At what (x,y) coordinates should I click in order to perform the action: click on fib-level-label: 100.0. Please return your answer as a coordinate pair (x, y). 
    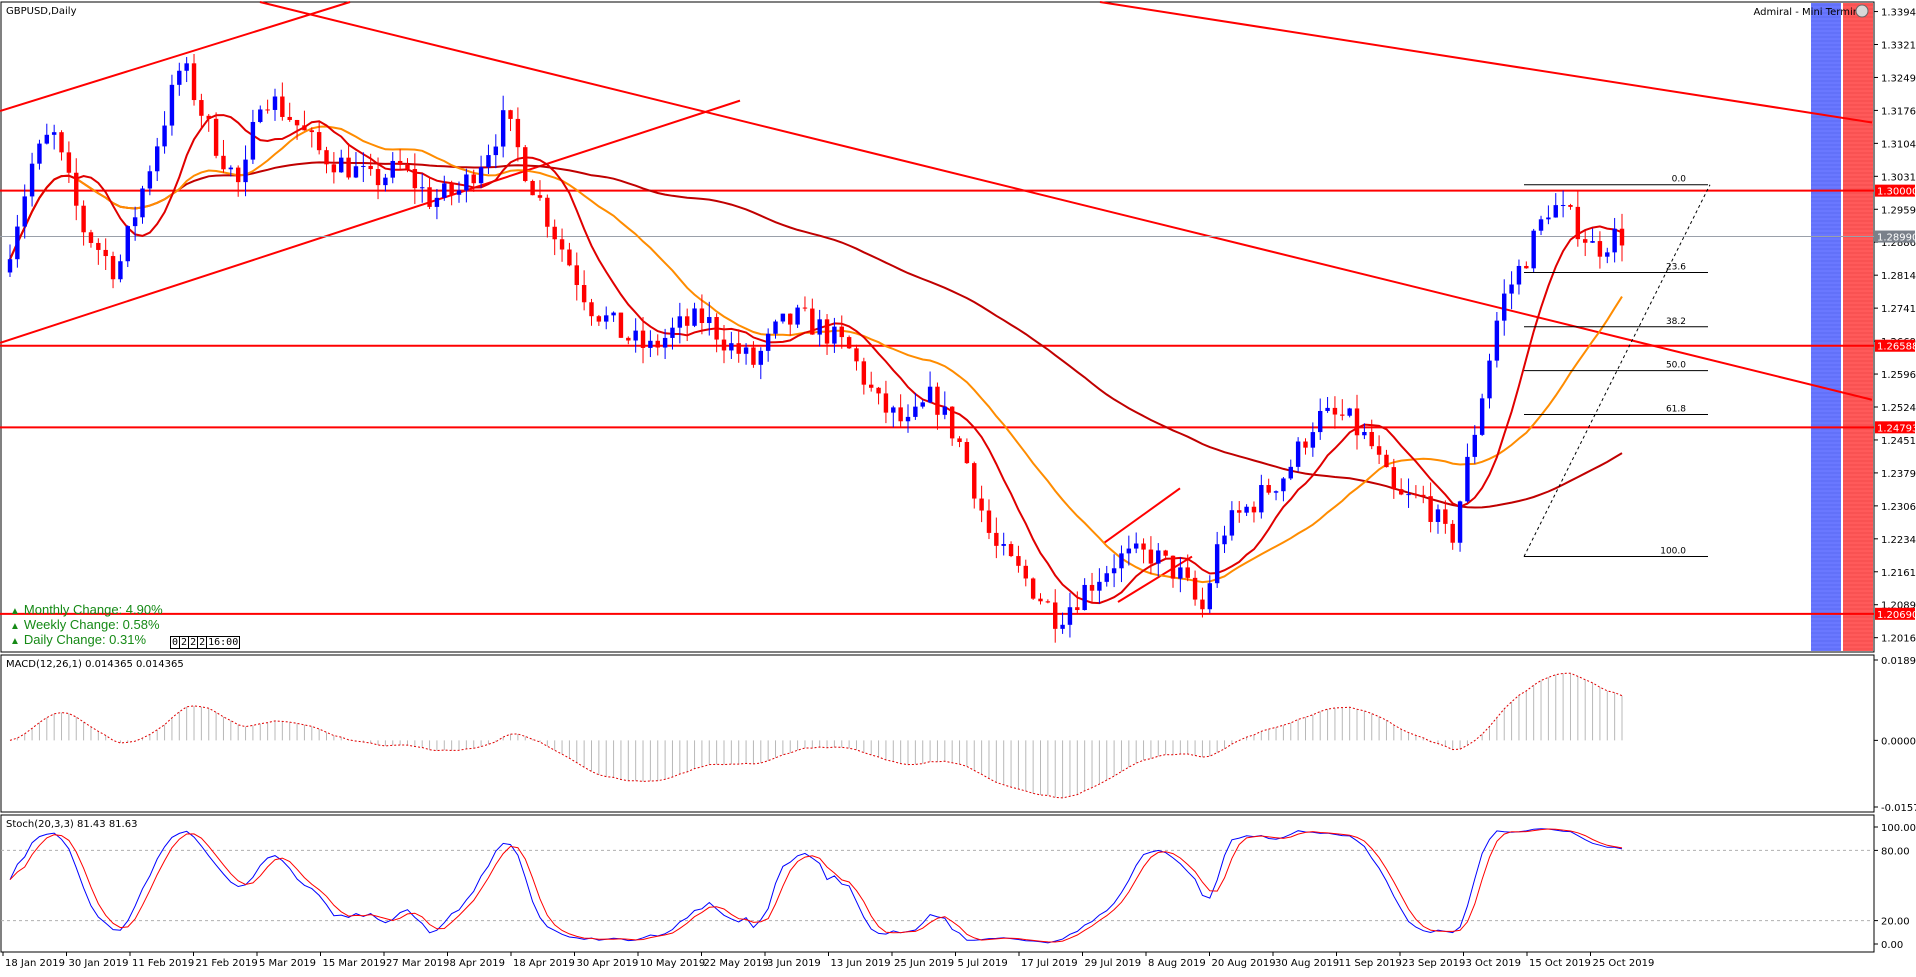
    Looking at the image, I should click on (1673, 552).